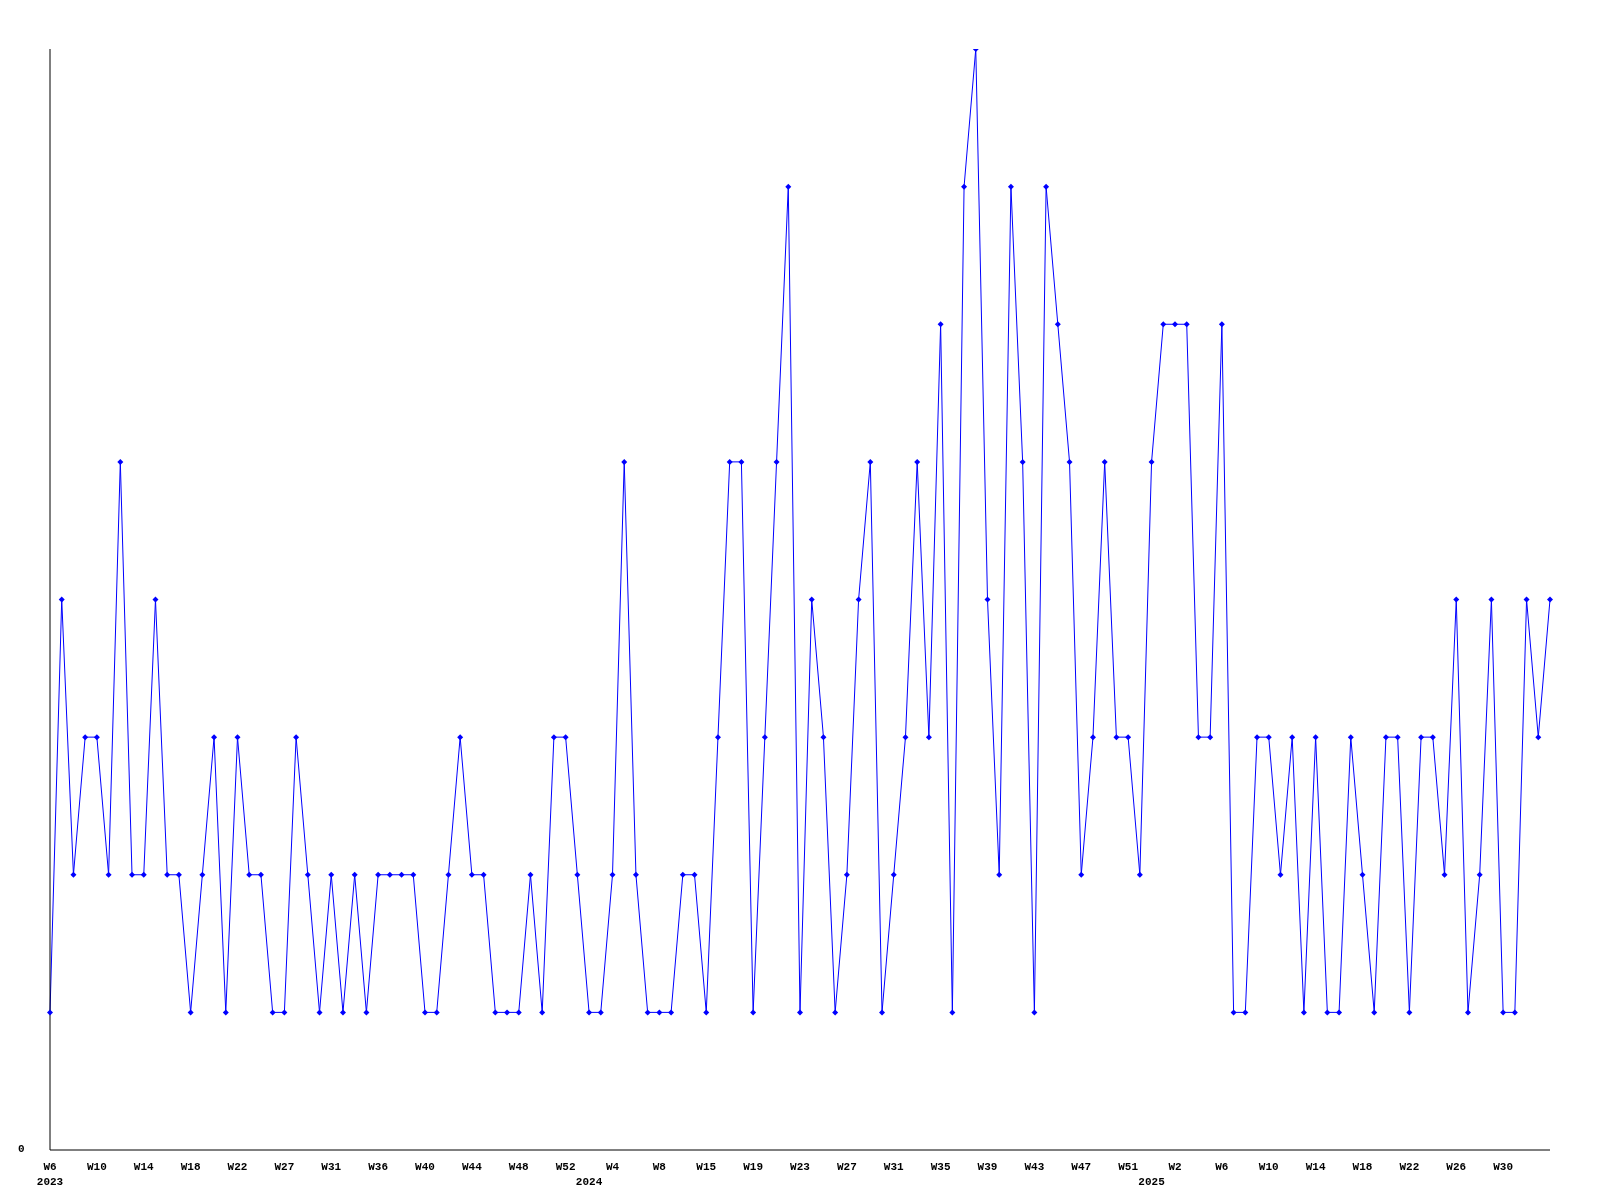 The height and width of the screenshot is (1200, 1600). Describe the element at coordinates (1503, 1167) in the screenshot. I see `x-tick-label: W30` at that location.